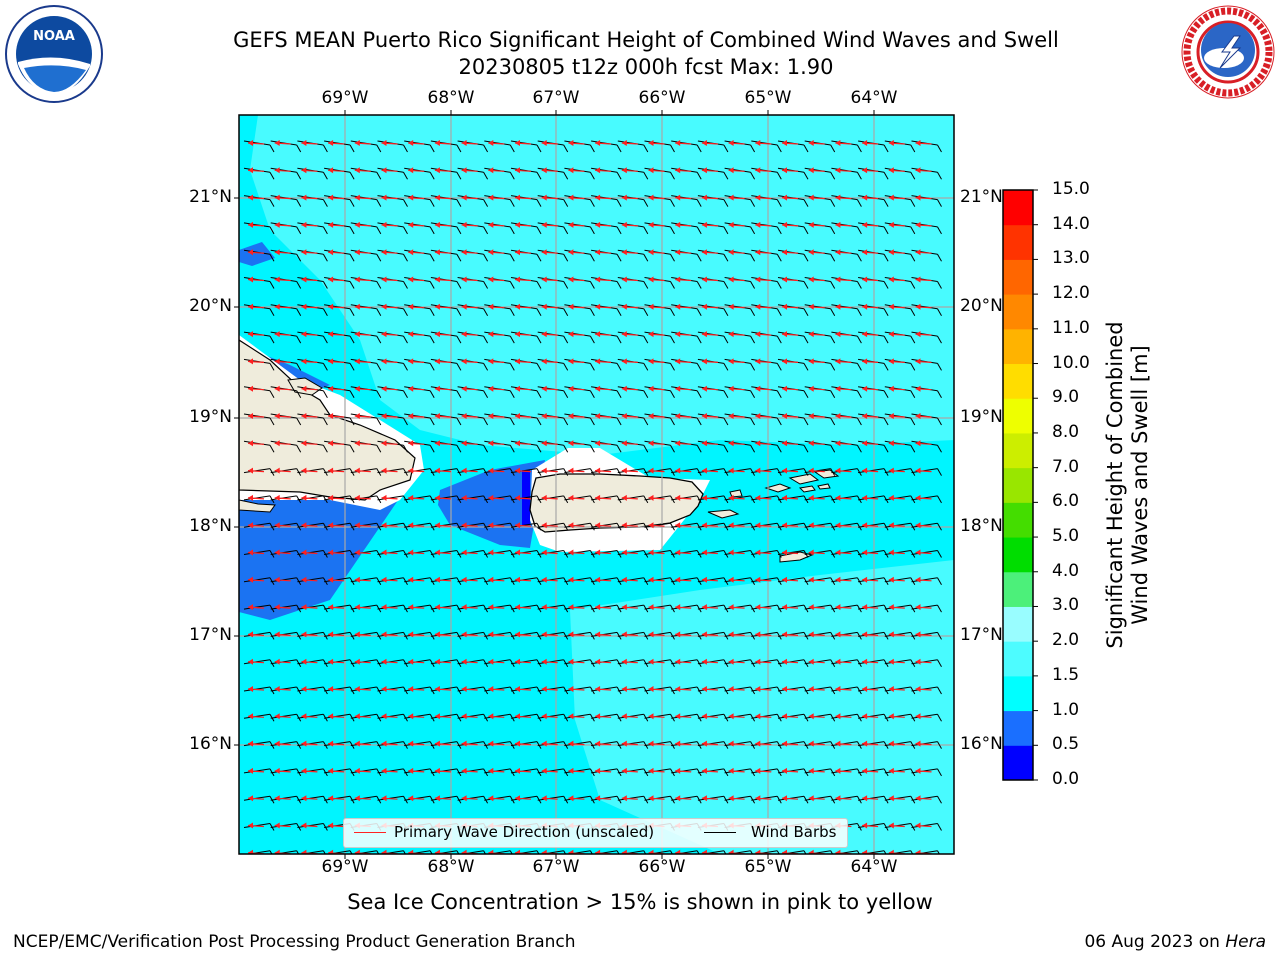 Image resolution: width=1280 pixels, height=960 pixels. Describe the element at coordinates (210, 526) in the screenshot. I see `lat-label-left: 18°N` at that location.